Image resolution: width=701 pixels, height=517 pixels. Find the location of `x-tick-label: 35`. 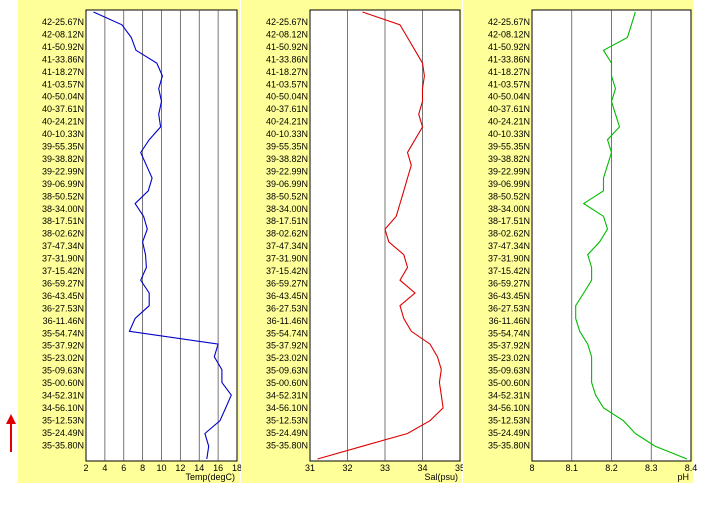

x-tick-label: 35 is located at coordinates (460, 468).